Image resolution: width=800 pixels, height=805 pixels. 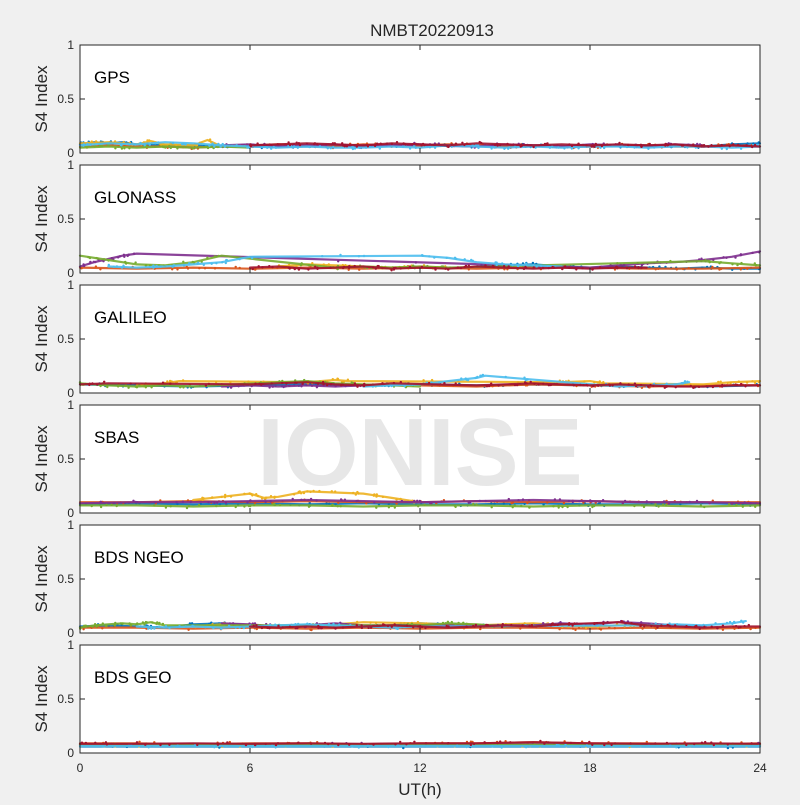 I want to click on panel-label: GLONASS, so click(x=135, y=197).